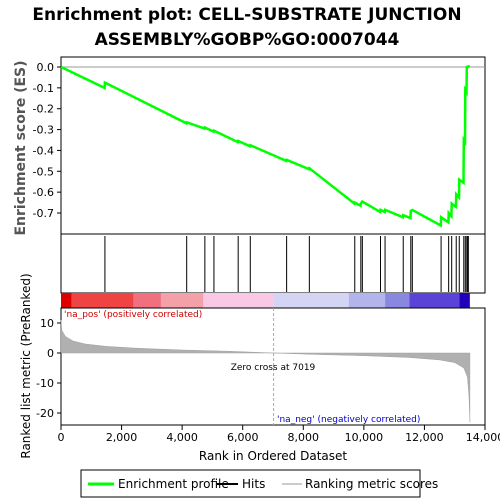 This screenshot has height=500, width=500. Describe the element at coordinates (424, 437) in the screenshot. I see `x-tick-label: 12,000` at that location.